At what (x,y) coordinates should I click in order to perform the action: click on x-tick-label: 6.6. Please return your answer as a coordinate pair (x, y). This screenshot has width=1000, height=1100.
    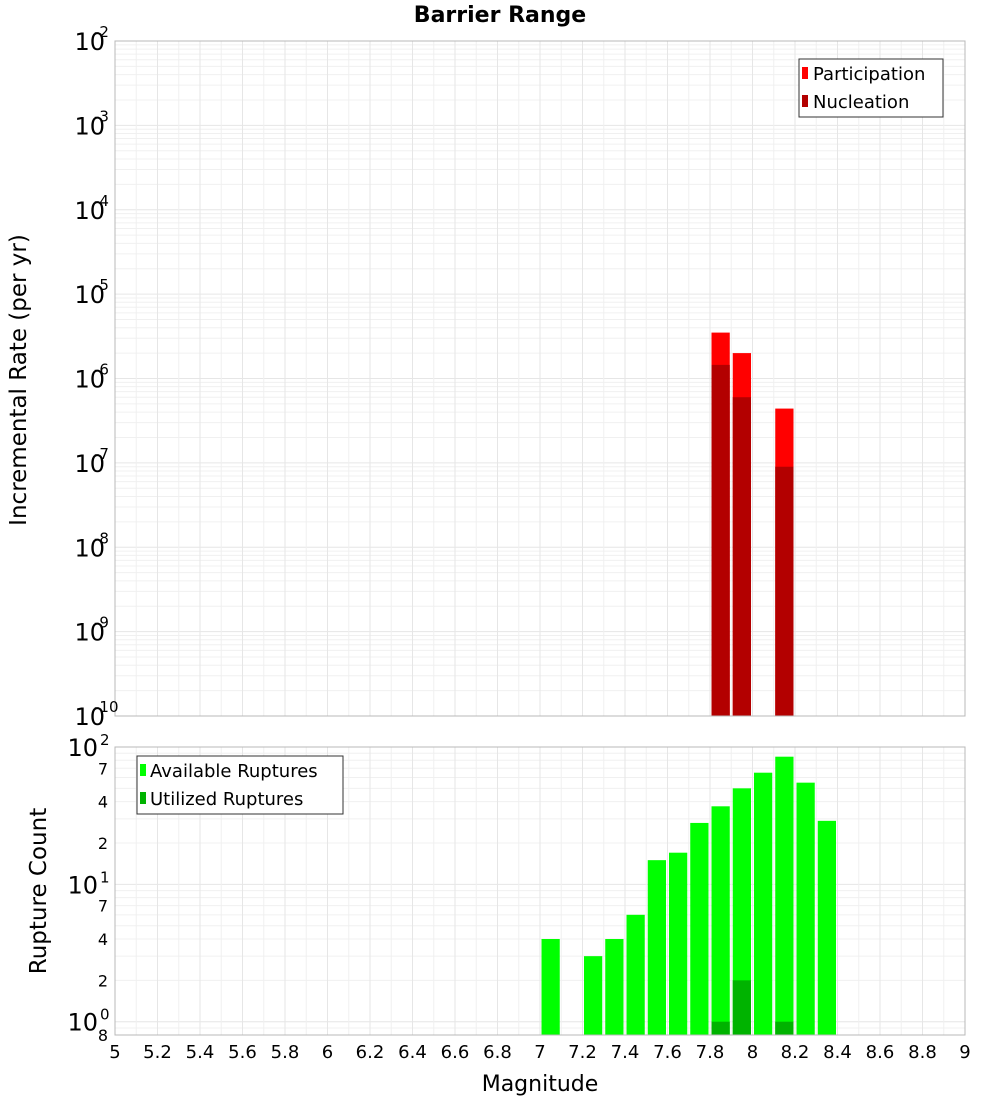
    Looking at the image, I should click on (455, 1052).